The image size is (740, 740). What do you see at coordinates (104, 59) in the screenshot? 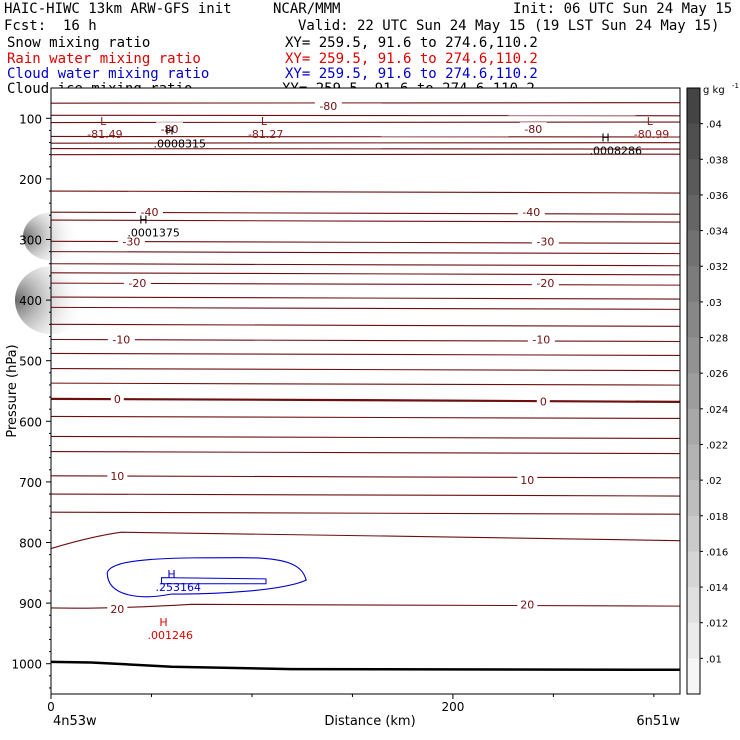
I see `field-rain-name: Rain water mixing ratio` at bounding box center [104, 59].